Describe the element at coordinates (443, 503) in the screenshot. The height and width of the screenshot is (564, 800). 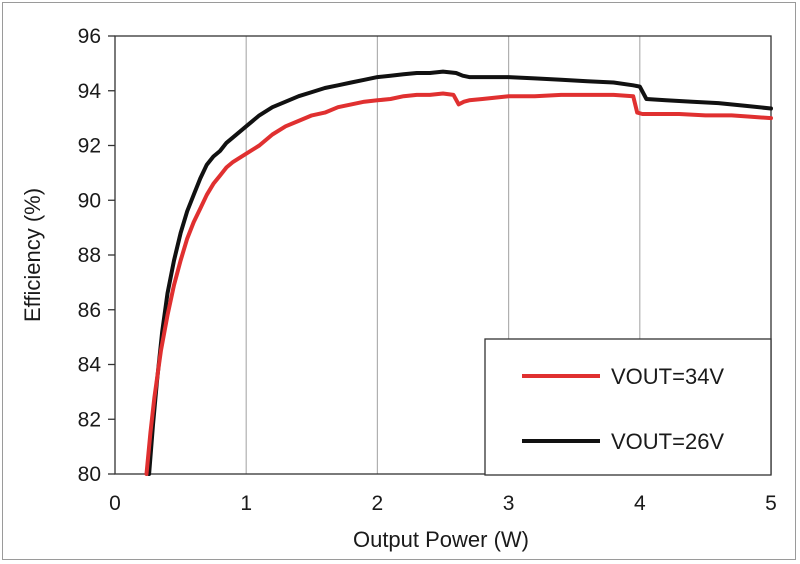
I see `x-axis-ticks: 0 1 2 3 4 5` at that location.